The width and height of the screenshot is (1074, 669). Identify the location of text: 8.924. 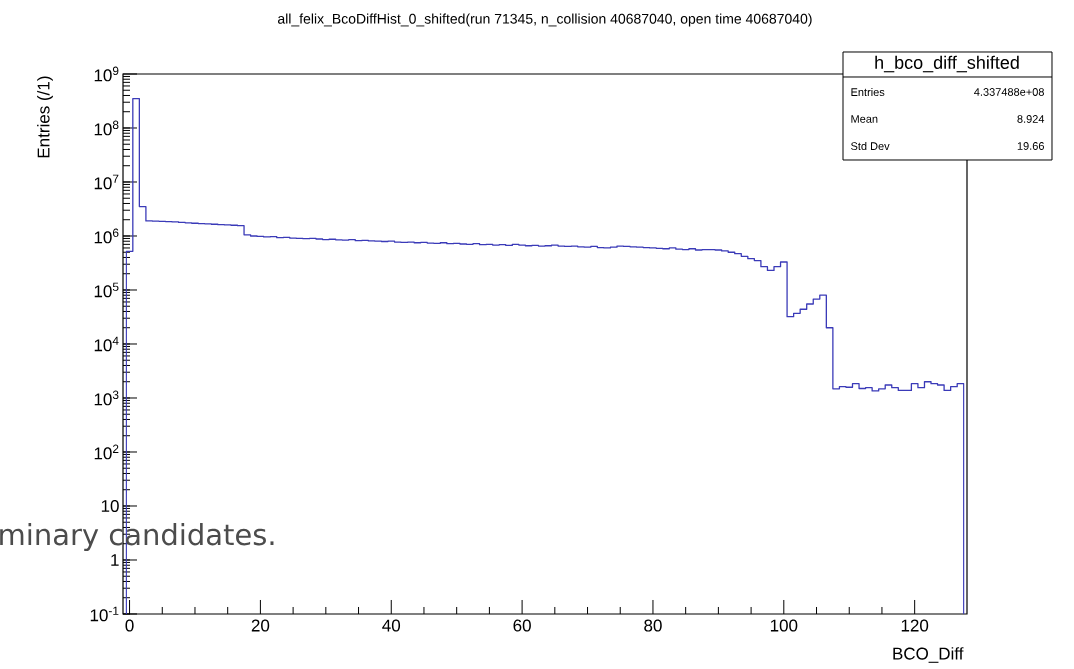
(1031, 119).